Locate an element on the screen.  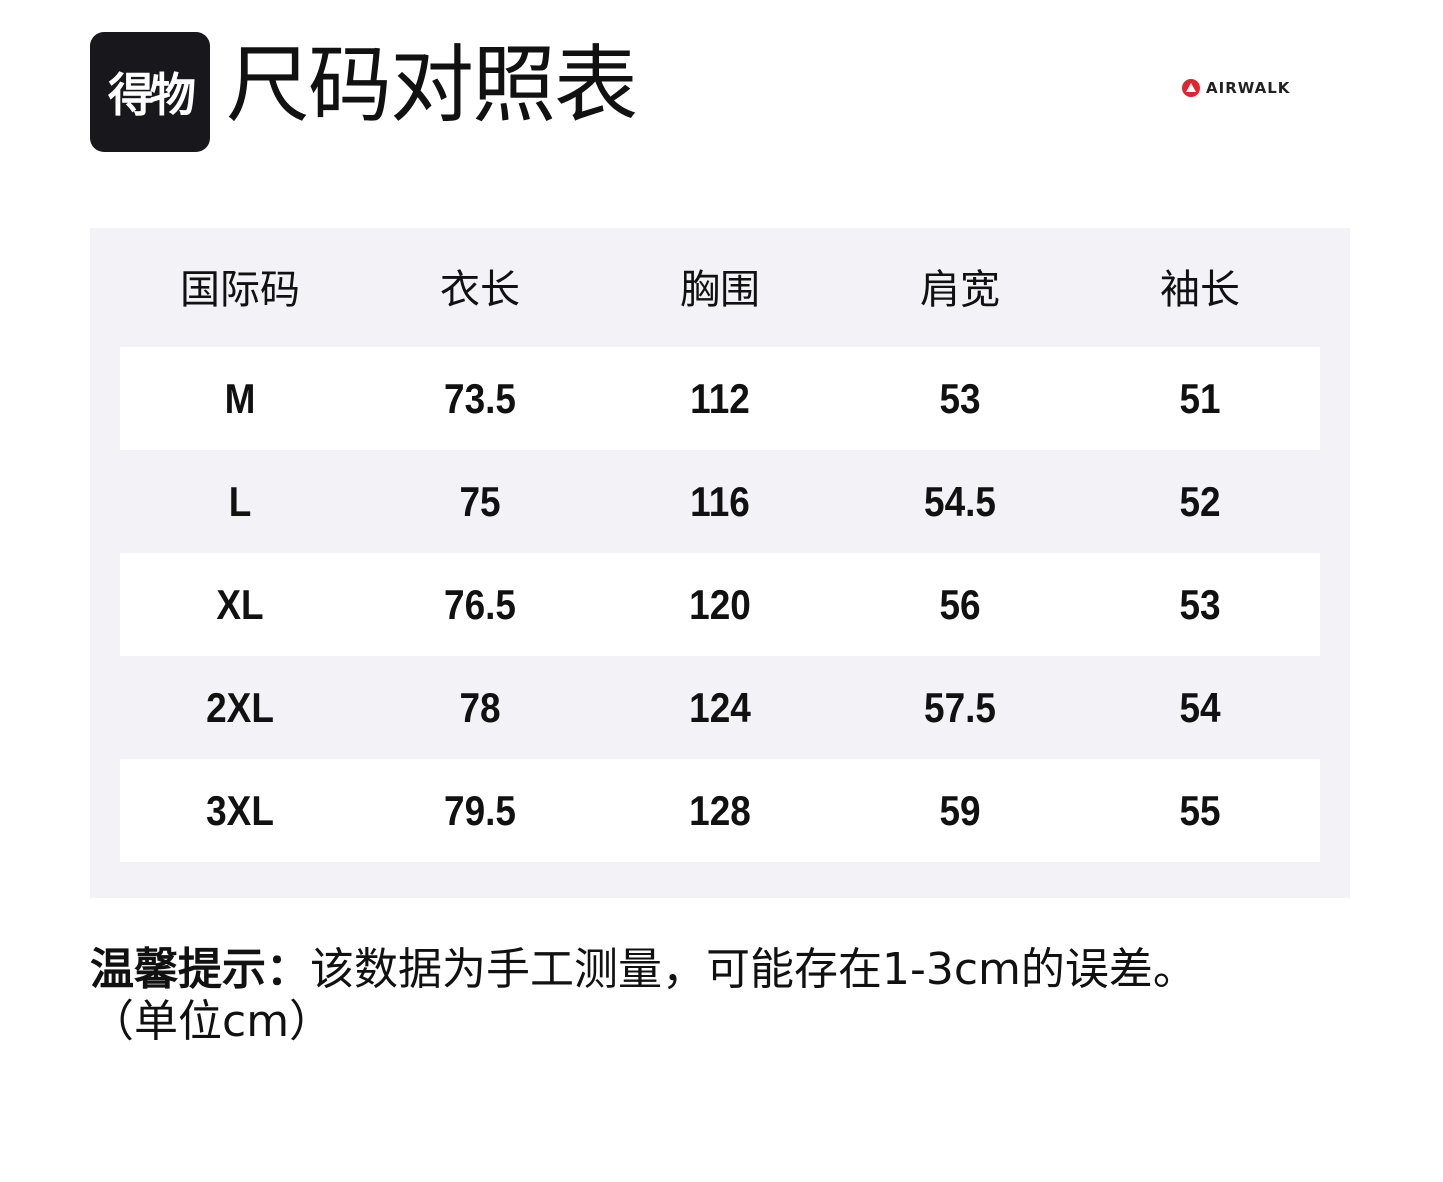
table-cell: 128 is located at coordinates (720, 810).